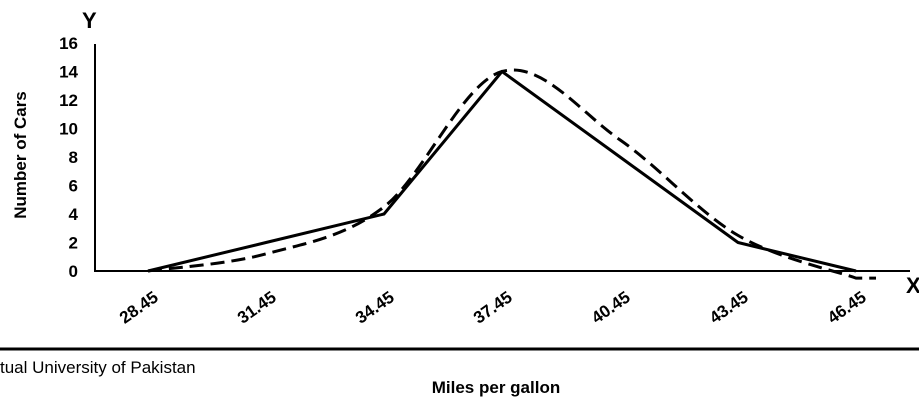 Image resolution: width=919 pixels, height=404 pixels. Describe the element at coordinates (98, 367) in the screenshot. I see `footer-text: tual University of Pakistan` at that location.